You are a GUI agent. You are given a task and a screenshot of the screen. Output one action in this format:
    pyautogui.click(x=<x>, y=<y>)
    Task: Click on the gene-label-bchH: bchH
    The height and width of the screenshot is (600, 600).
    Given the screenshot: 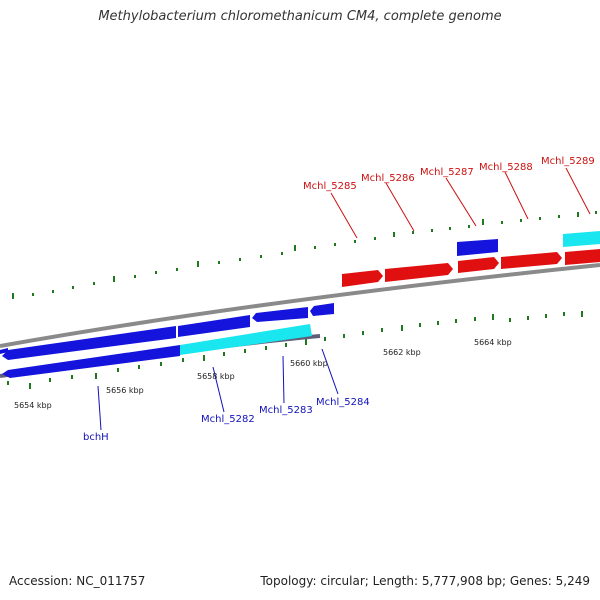 What is the action you would take?
    pyautogui.click(x=96, y=437)
    